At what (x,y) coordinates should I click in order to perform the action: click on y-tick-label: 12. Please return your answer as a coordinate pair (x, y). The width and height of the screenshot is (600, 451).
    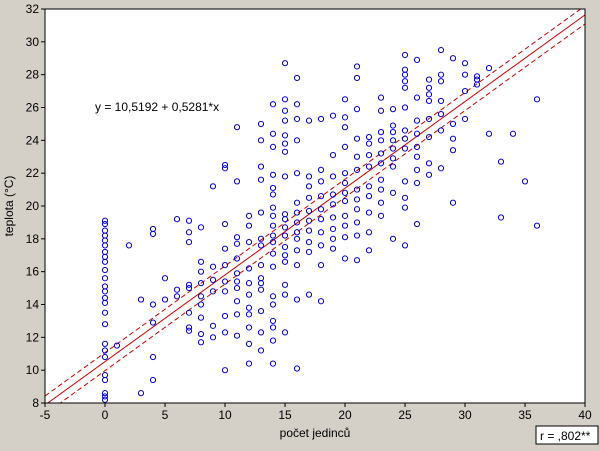
    Looking at the image, I should click on (33, 337).